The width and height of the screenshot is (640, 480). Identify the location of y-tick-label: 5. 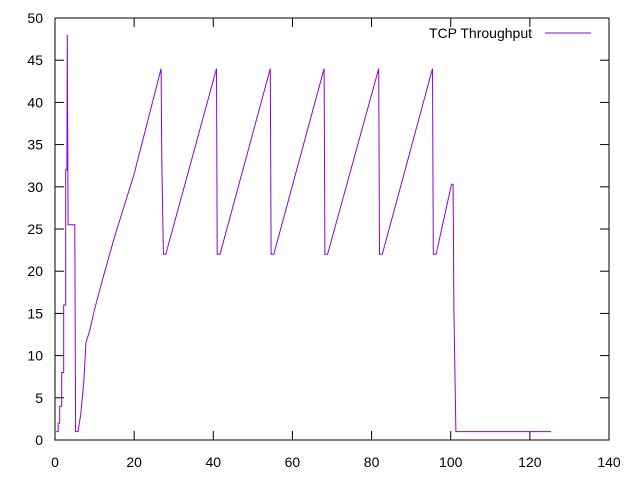
(39, 398).